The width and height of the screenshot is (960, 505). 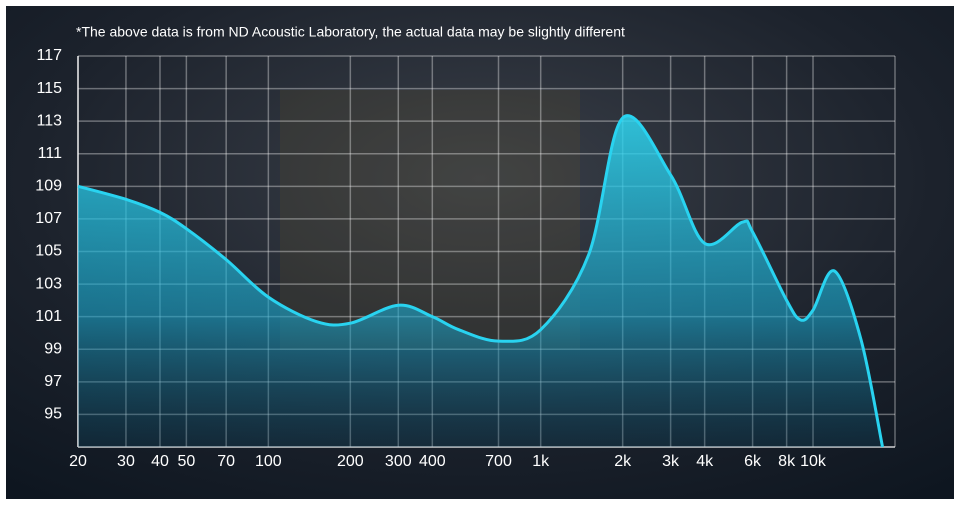 I want to click on x-tick-label: 400, so click(x=432, y=461).